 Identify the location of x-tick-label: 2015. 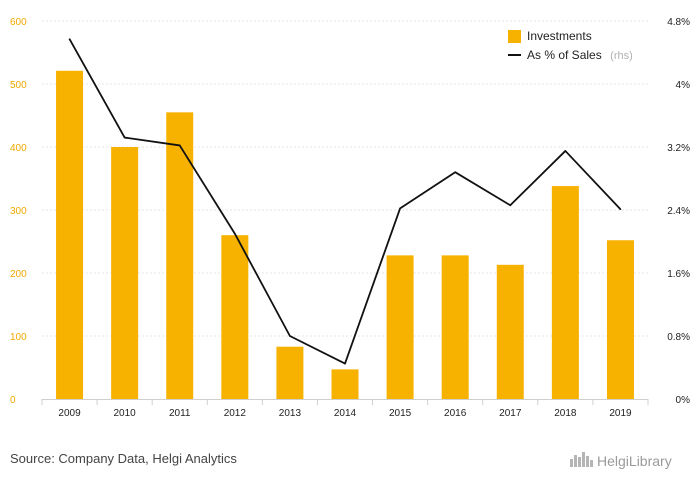
(400, 413).